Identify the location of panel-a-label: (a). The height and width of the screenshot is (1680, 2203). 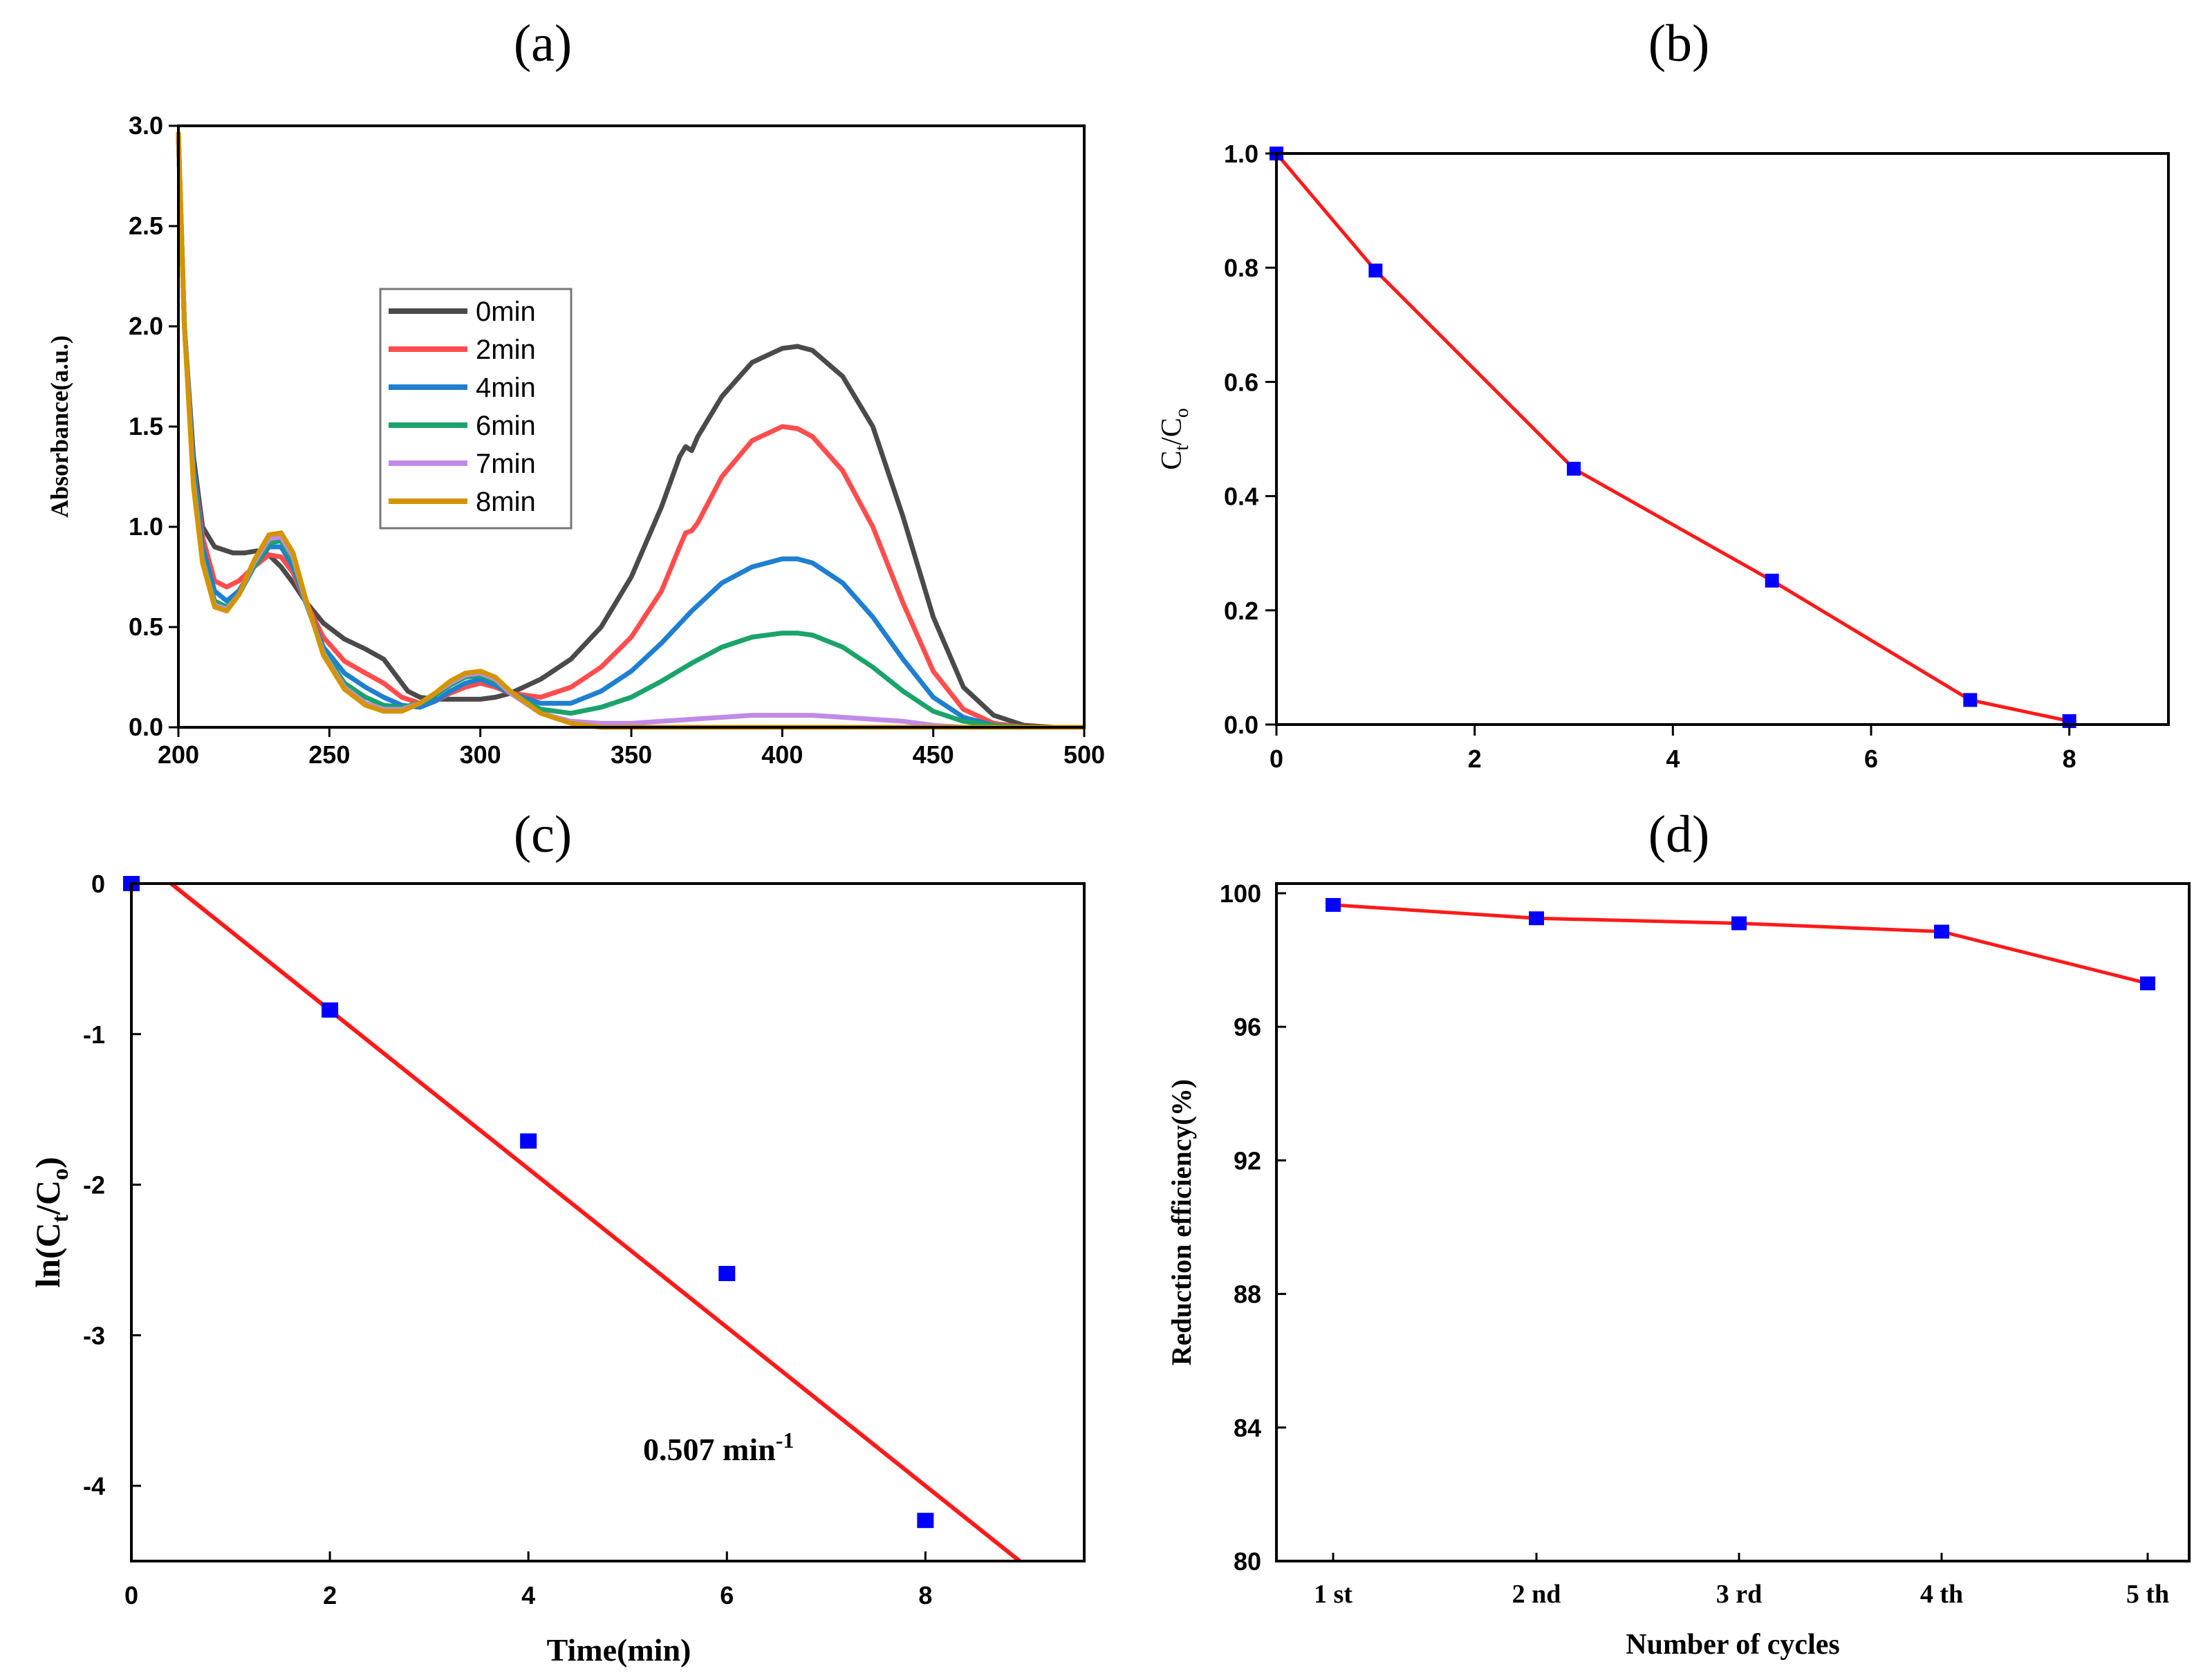
(543, 44).